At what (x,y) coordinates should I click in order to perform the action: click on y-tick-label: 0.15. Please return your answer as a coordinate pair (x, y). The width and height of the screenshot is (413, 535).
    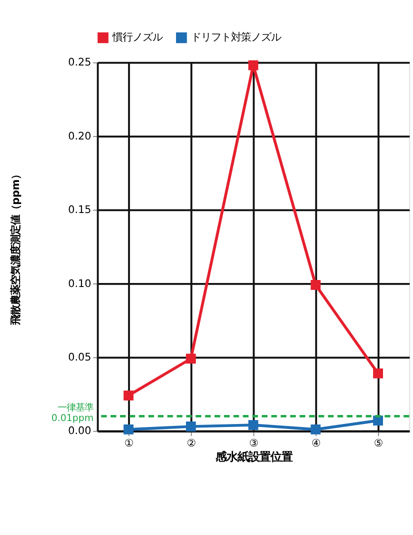
    Looking at the image, I should click on (80, 210).